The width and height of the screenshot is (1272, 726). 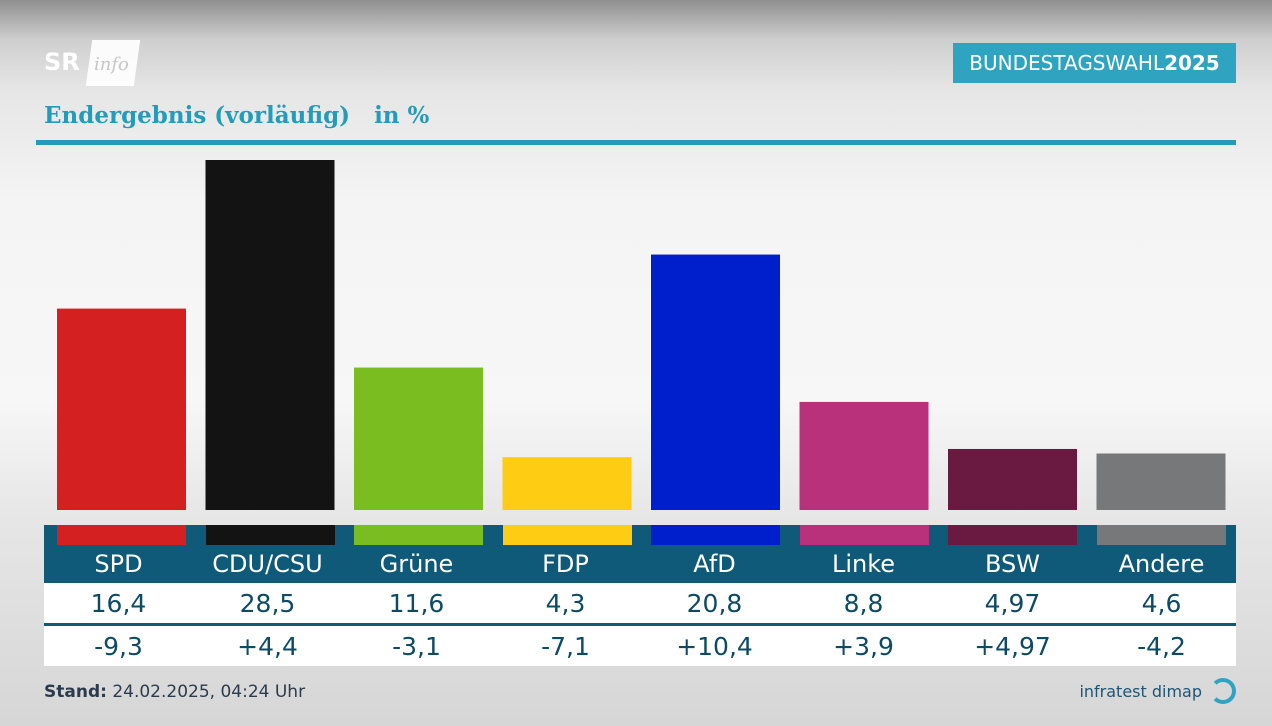 What do you see at coordinates (1012, 603) in the screenshot?
I see `result-value-bsw: 4,97` at bounding box center [1012, 603].